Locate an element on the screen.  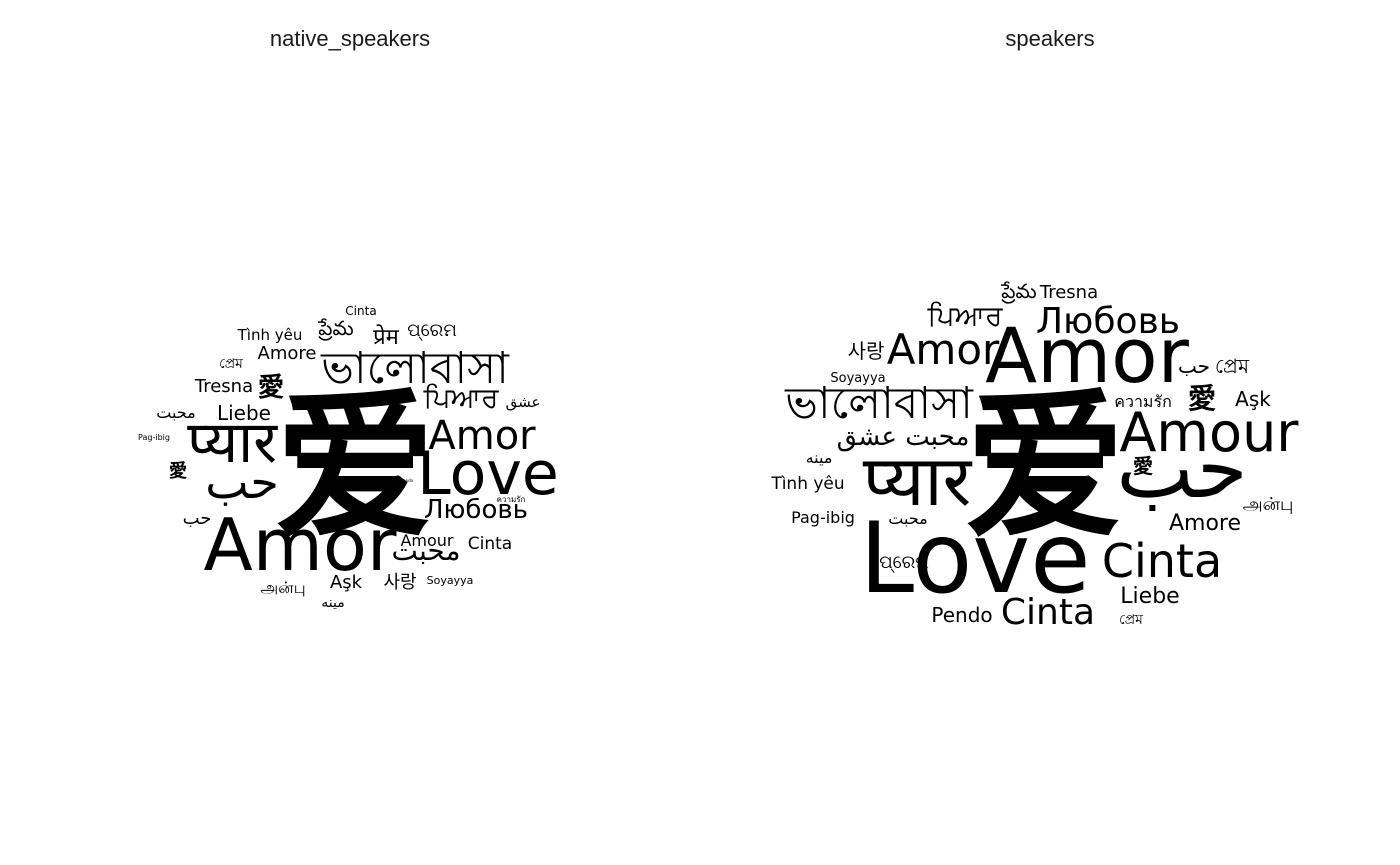
wordcloud-word: Любовь is located at coordinates (1108, 321).